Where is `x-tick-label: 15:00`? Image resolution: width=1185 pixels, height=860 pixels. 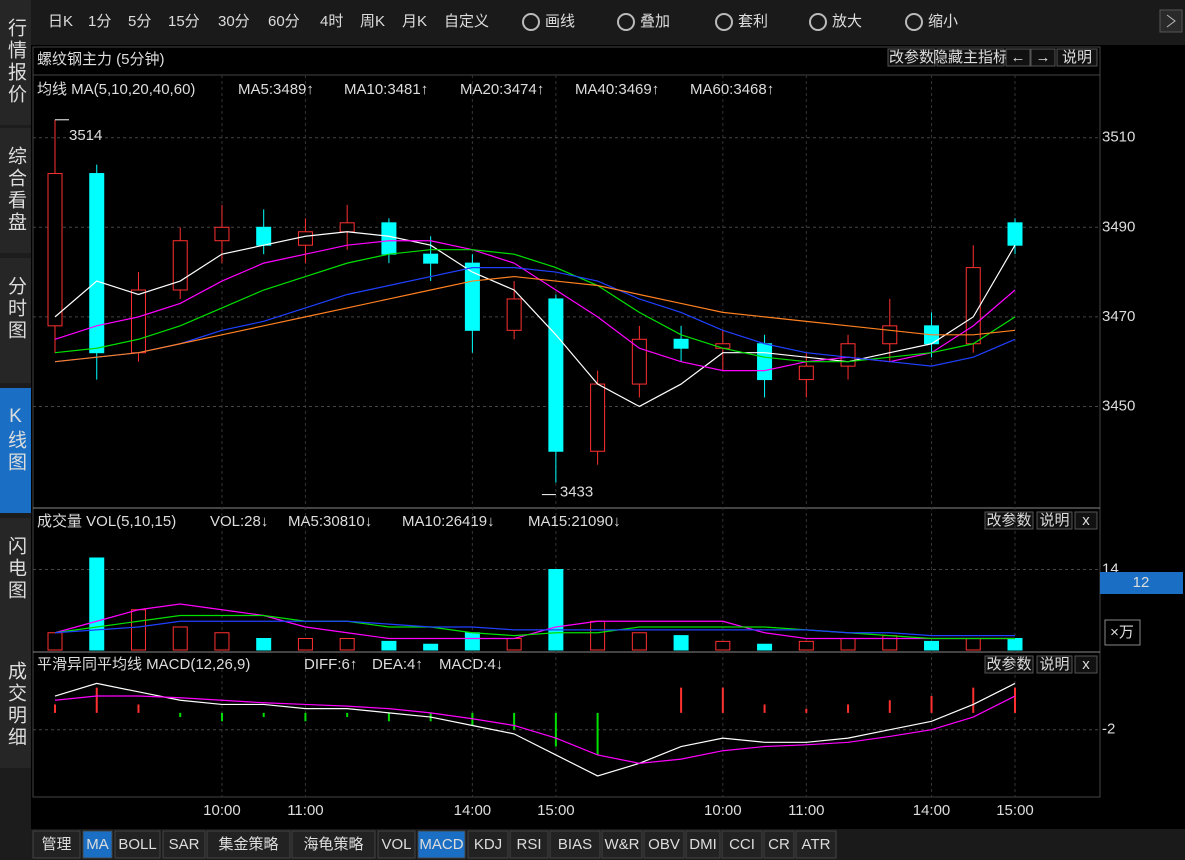
x-tick-label: 15:00 is located at coordinates (556, 810).